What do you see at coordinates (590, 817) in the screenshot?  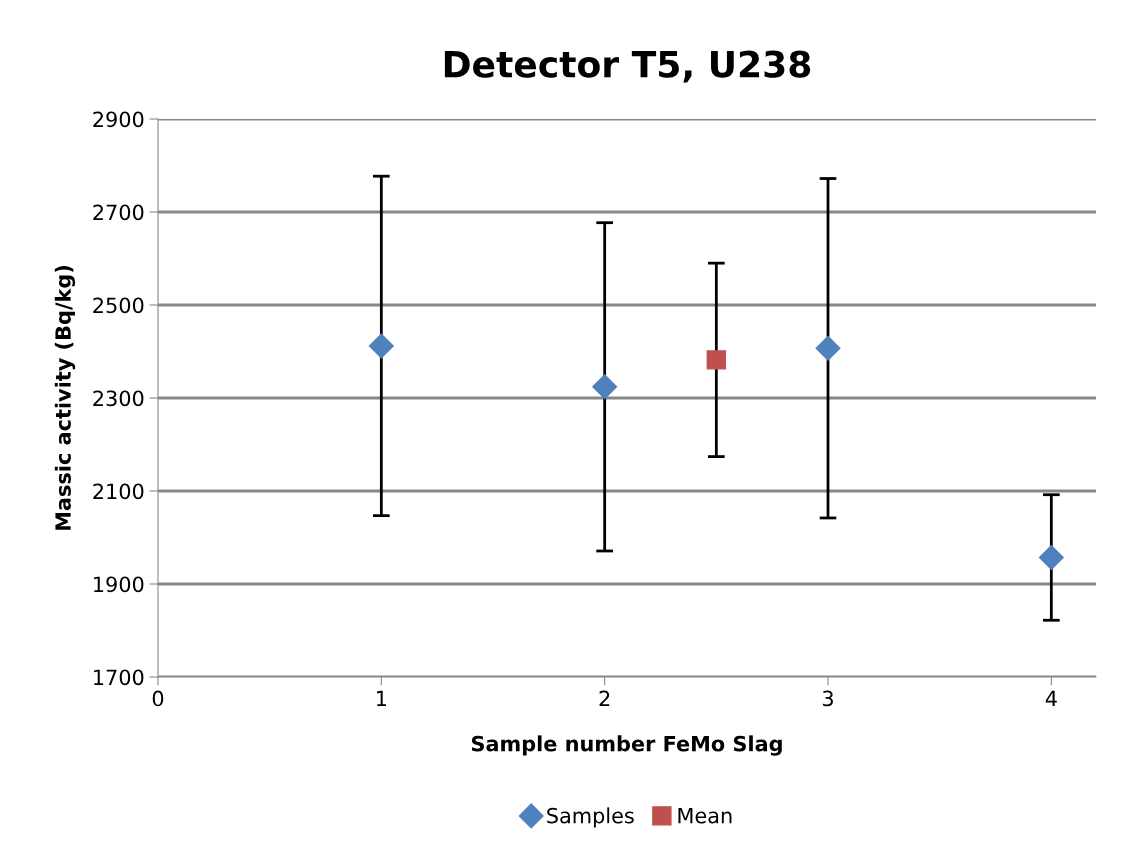 I see `legend-label: Samples` at bounding box center [590, 817].